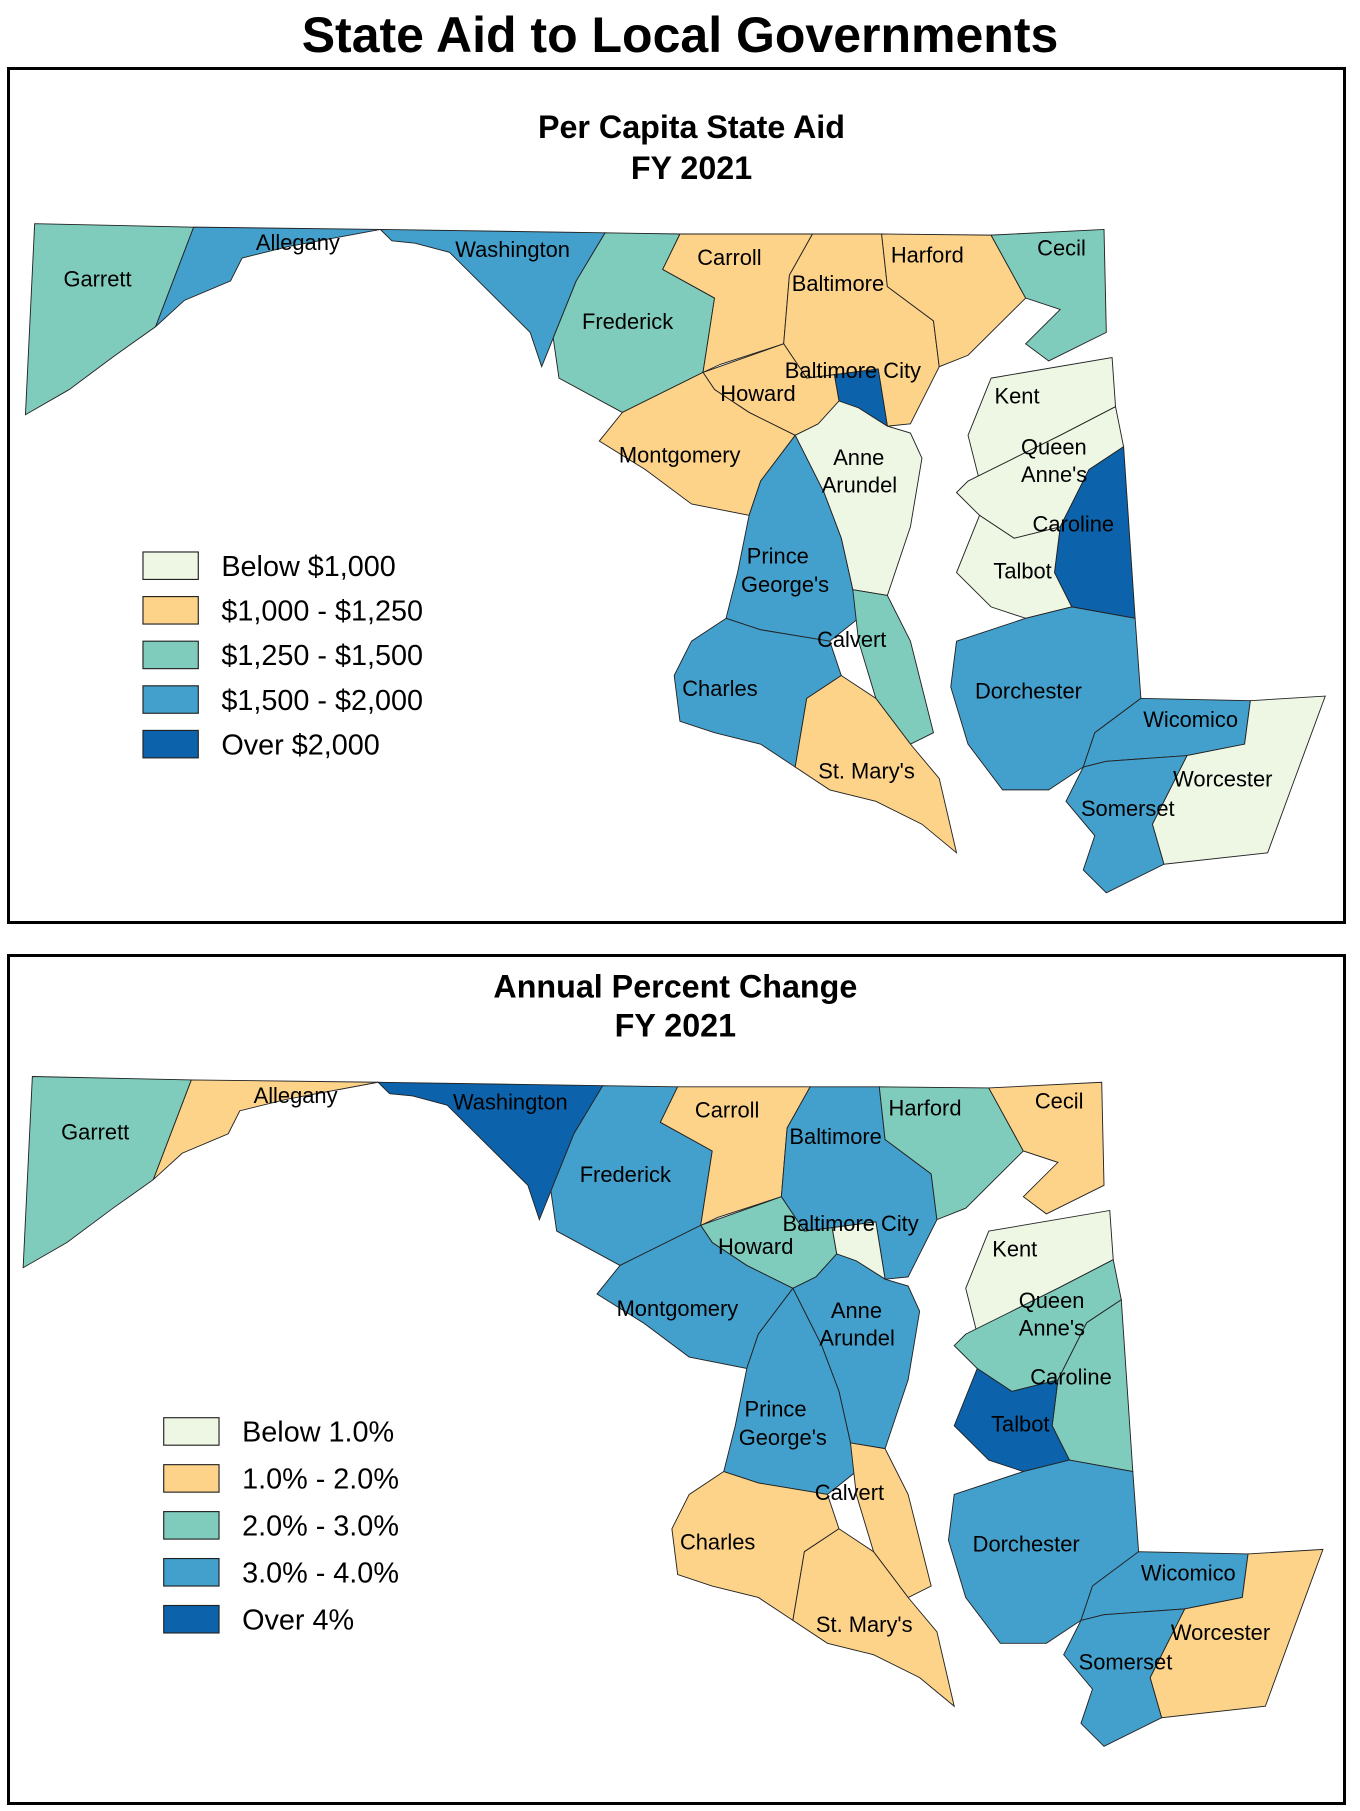 This screenshot has width=1360, height=1811. What do you see at coordinates (320, 1480) in the screenshot?
I see `legend-label: 1.0% - 2.0%` at bounding box center [320, 1480].